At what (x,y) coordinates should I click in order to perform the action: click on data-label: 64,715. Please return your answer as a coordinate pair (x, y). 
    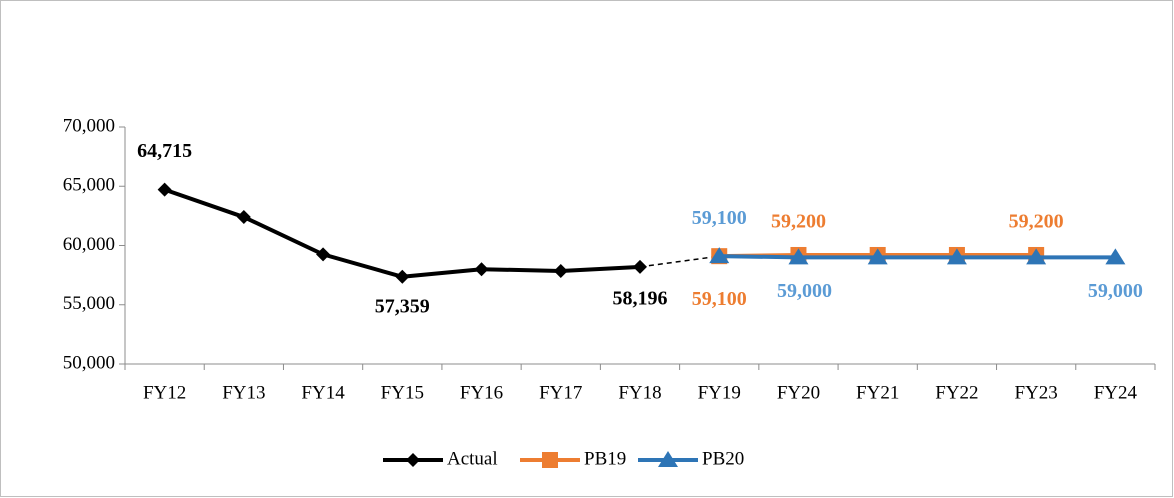
    Looking at the image, I should click on (164, 151).